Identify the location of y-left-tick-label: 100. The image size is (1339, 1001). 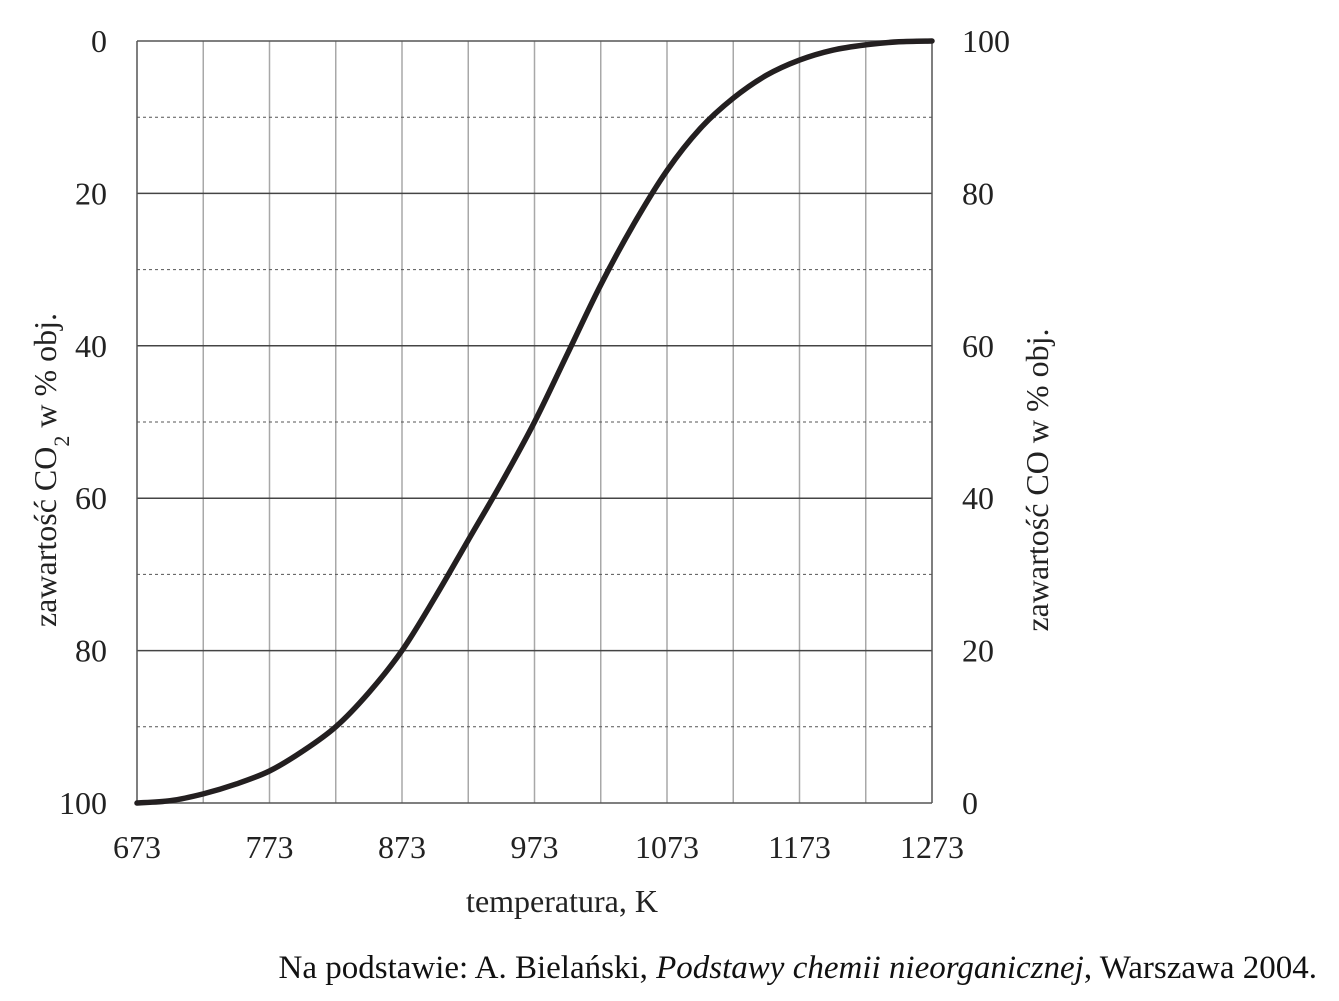
(83, 803).